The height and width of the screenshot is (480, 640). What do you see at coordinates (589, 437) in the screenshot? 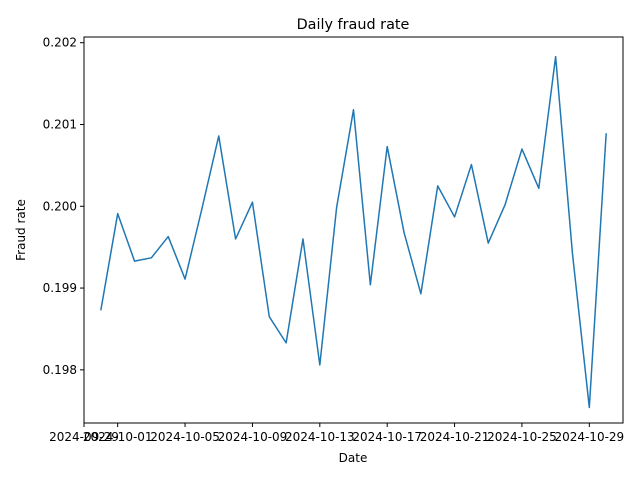
I see `x-tick-label: 2024-10-29` at bounding box center [589, 437].